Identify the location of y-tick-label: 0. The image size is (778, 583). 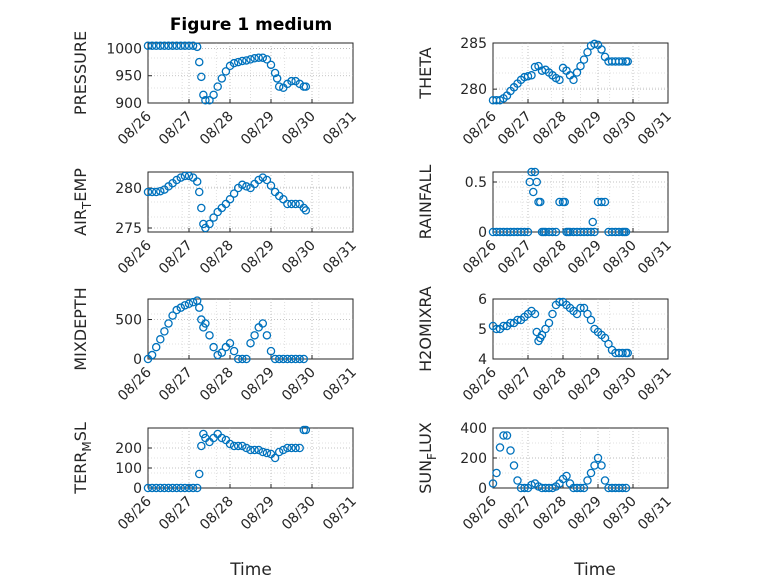
(137, 360).